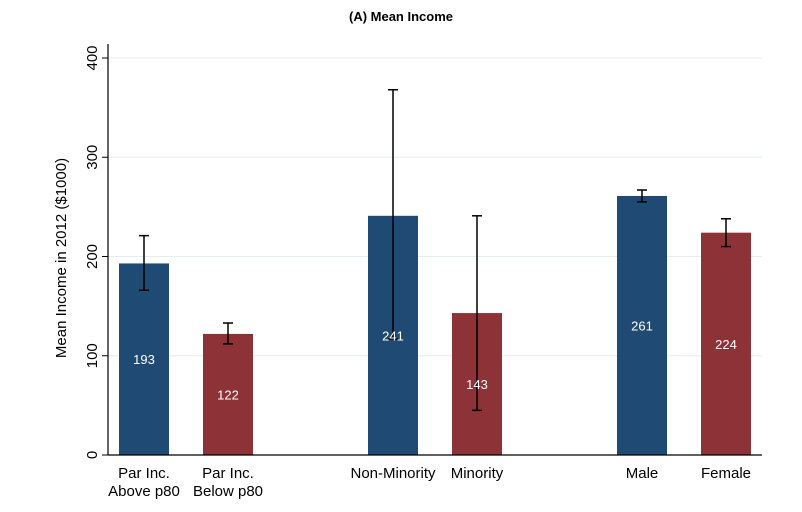 The width and height of the screenshot is (802, 512). I want to click on bar-value-label: 241, so click(393, 335).